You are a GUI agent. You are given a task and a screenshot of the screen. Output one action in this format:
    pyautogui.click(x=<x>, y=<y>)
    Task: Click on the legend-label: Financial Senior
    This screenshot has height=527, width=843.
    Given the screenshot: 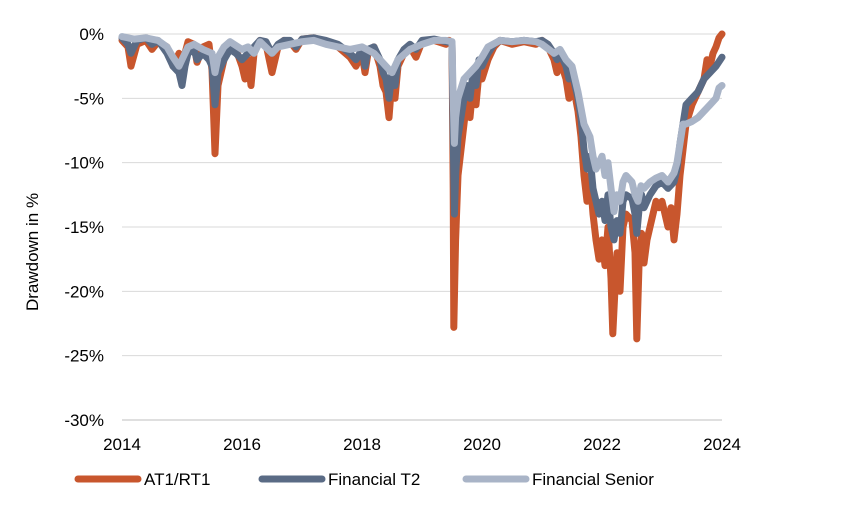 What is the action you would take?
    pyautogui.click(x=593, y=479)
    